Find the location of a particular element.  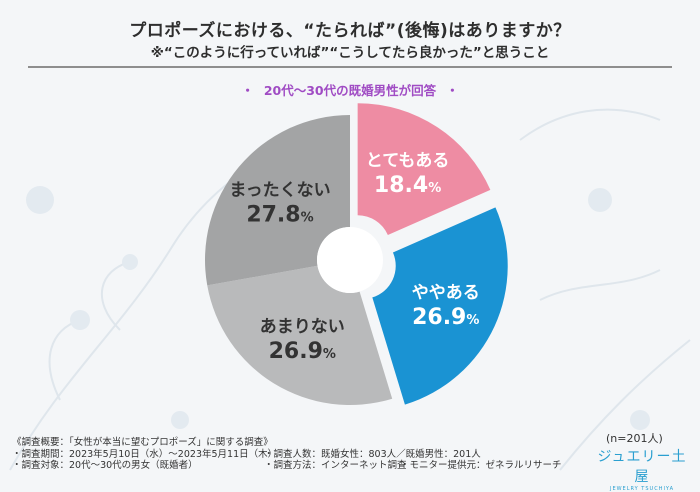

respondent-label: ・ 20代～30代の既婚男性が回答・ is located at coordinates (350, 89).